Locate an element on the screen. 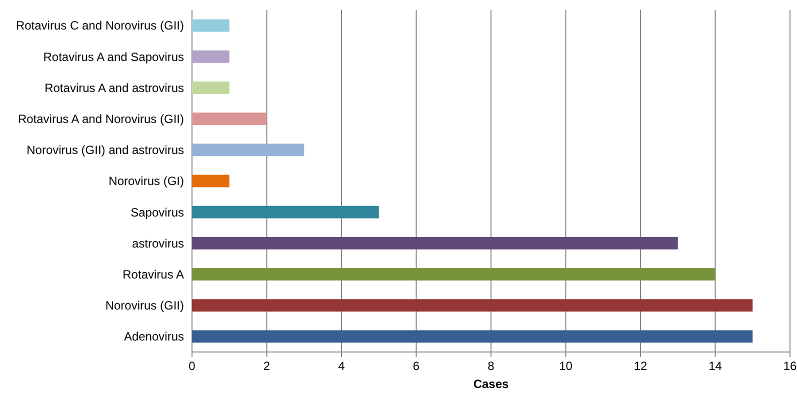 The height and width of the screenshot is (394, 797). x-axis-title: Cases is located at coordinates (491, 384).